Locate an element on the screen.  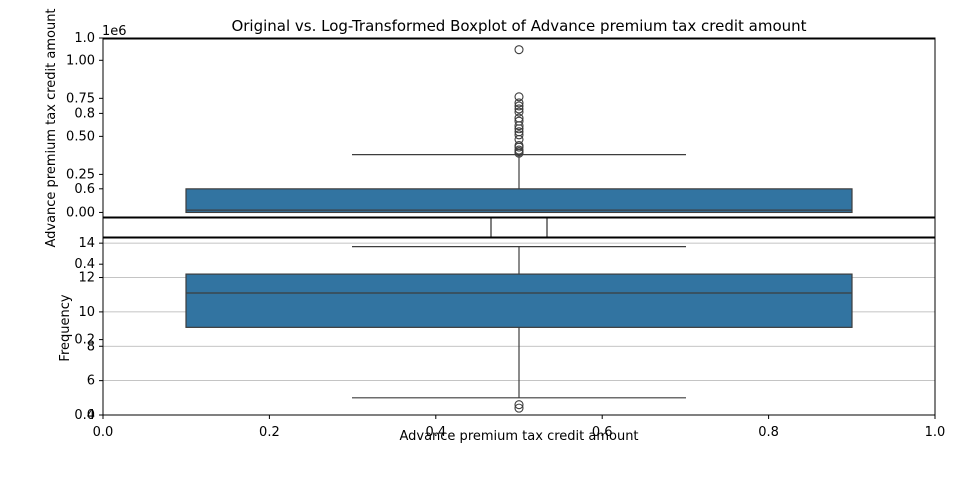
y-tick-label: 4 is located at coordinates (91, 415).